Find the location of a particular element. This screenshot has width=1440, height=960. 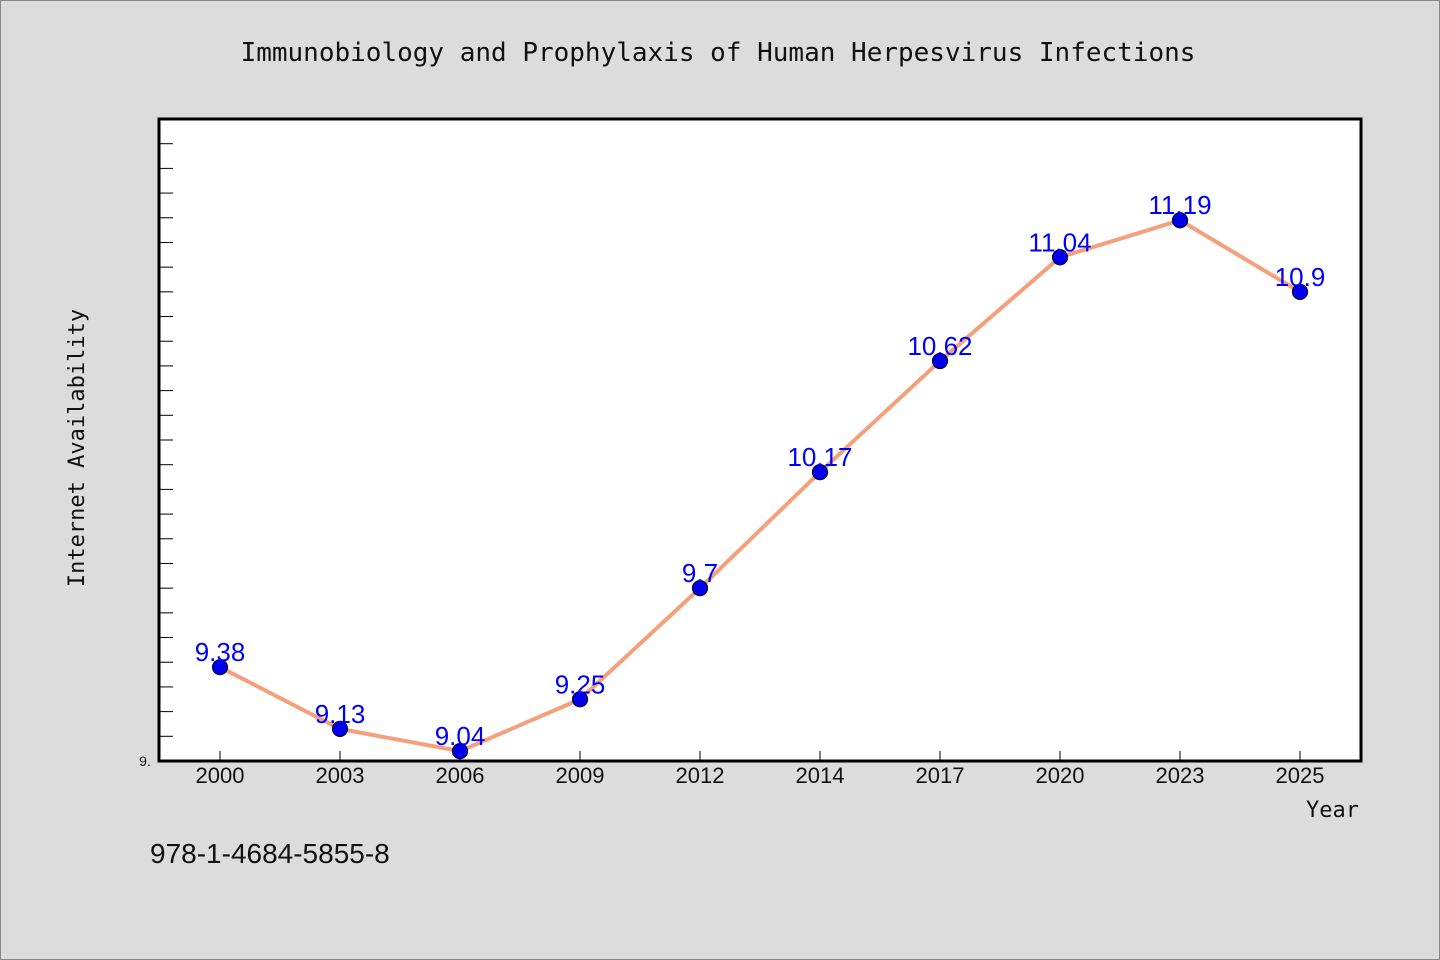

x-tick-label: 2025 is located at coordinates (1300, 775).